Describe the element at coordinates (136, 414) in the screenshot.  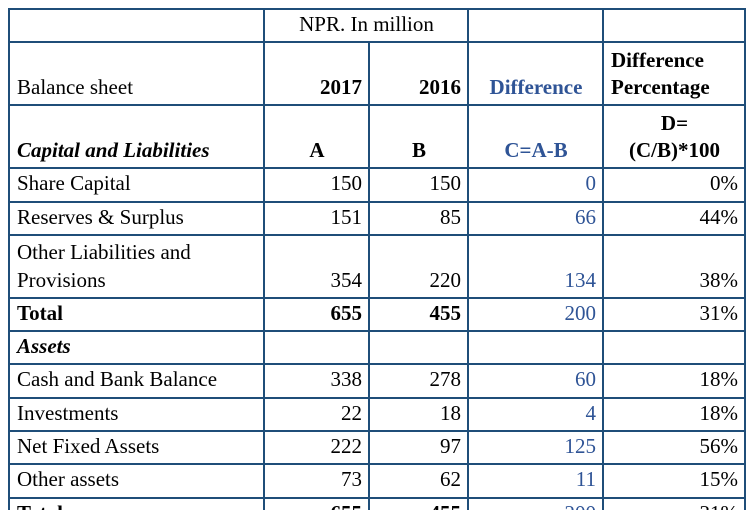
I see `row-label: Investments` at that location.